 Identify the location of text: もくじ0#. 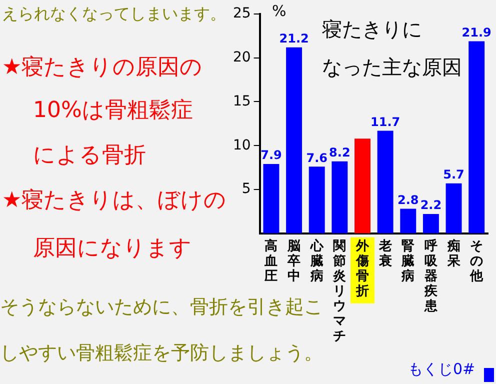
(442, 369).